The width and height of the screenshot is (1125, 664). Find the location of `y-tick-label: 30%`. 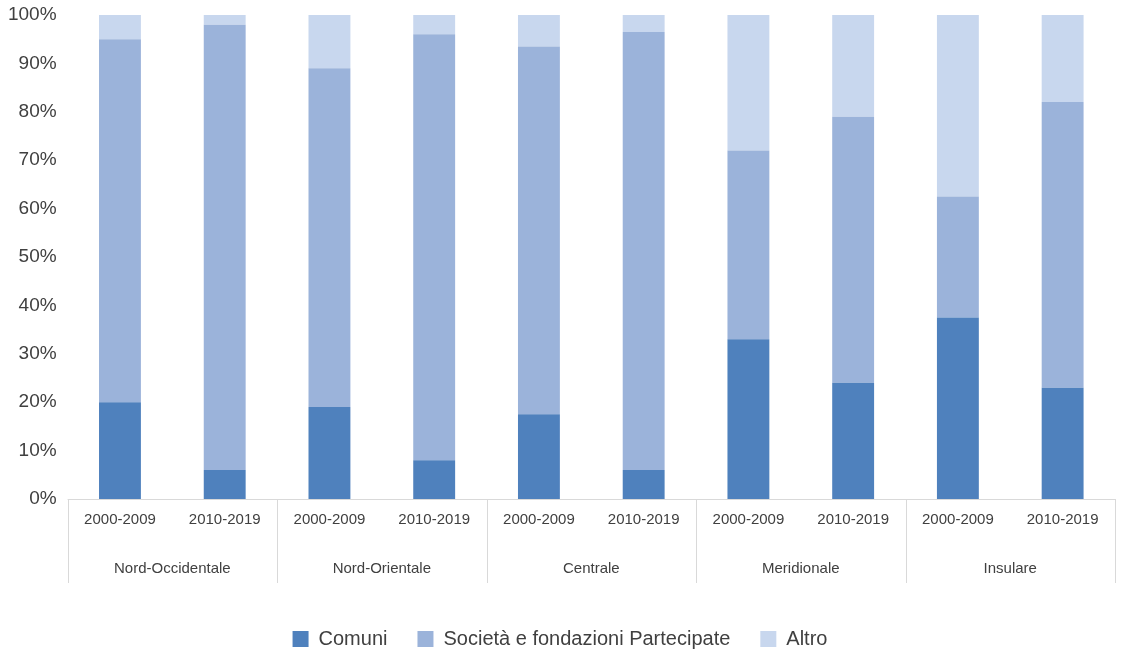

y-tick-label: 30% is located at coordinates (37, 353).